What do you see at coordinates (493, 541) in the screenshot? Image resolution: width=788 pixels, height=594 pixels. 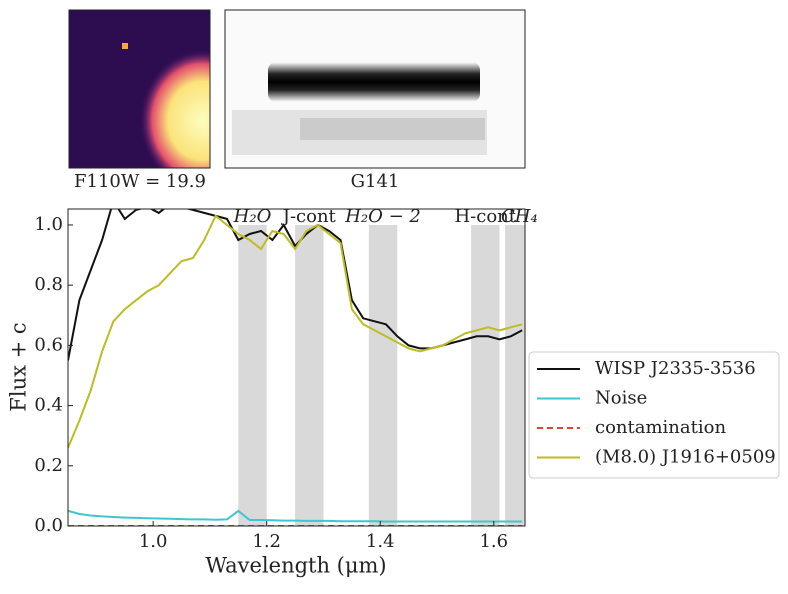 I see `x-tick-label: 1.6` at bounding box center [493, 541].